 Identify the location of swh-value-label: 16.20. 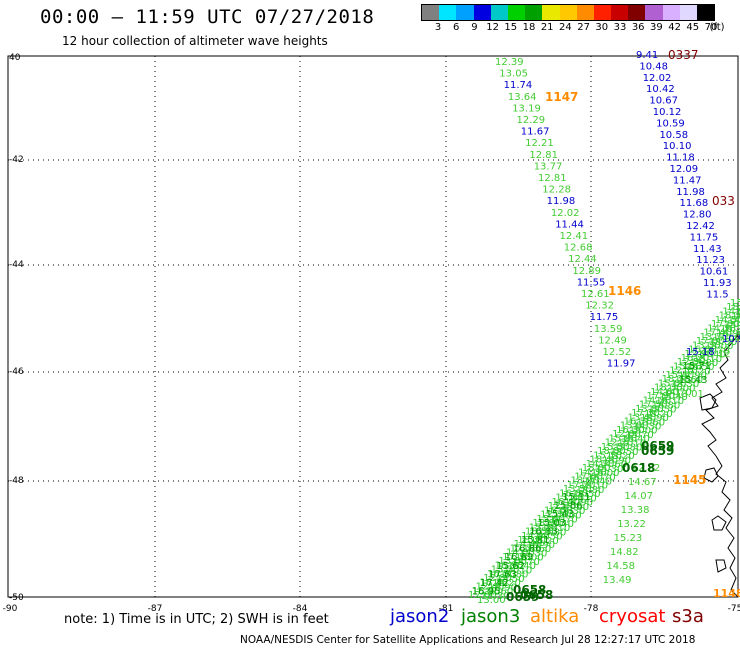
(695, 358).